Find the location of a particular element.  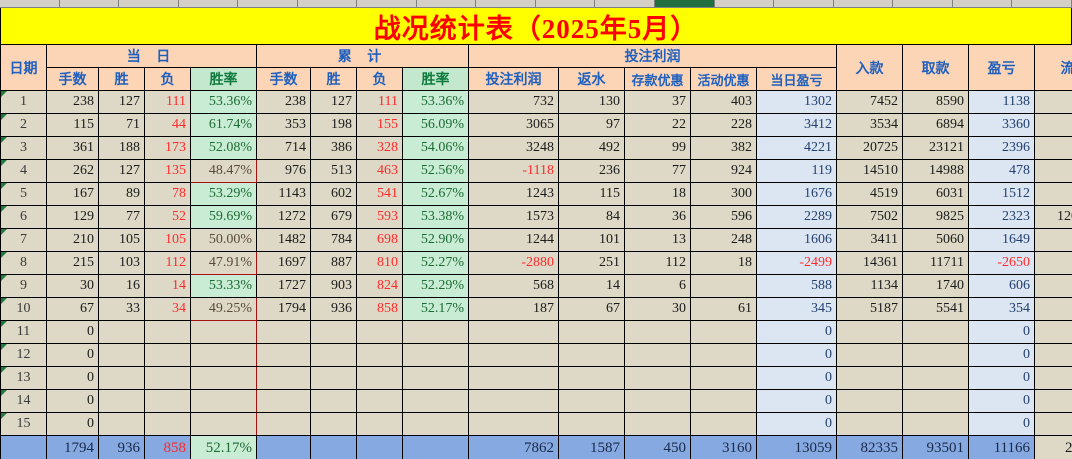

cell-day-profit-loss: 2289 is located at coordinates (796, 217).